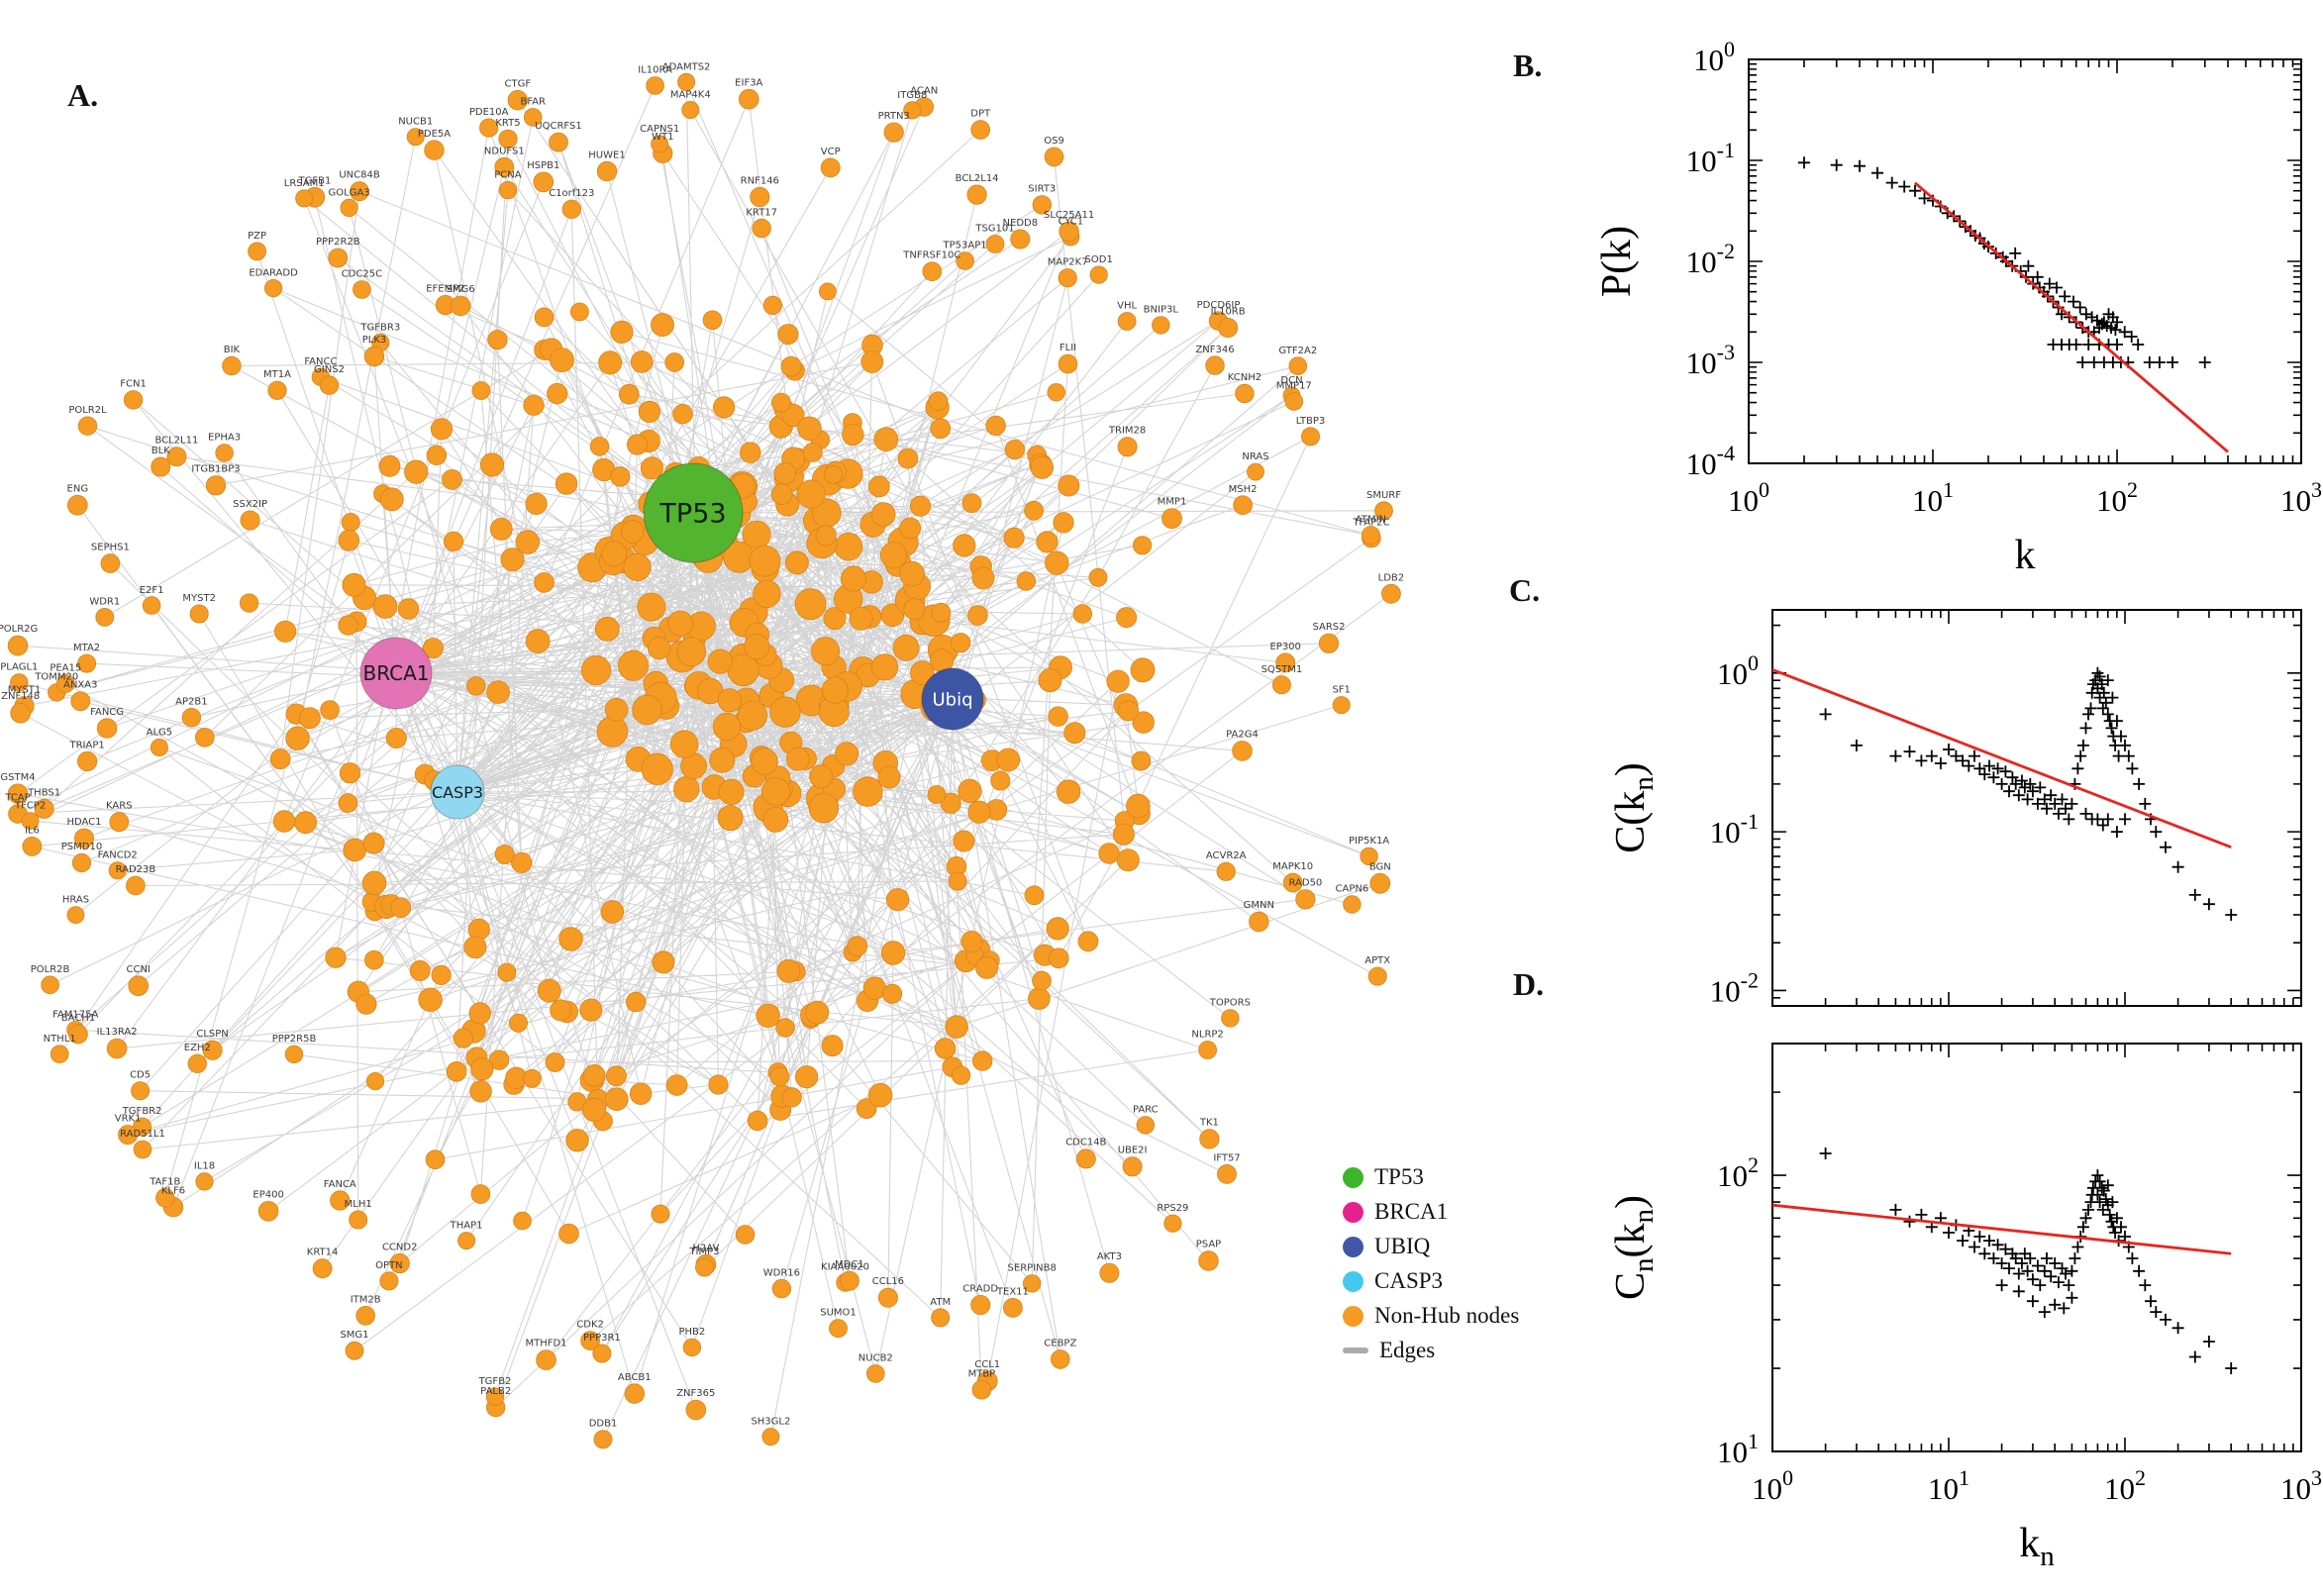  I want to click on legend-label: UBIQ, so click(1403, 1246).